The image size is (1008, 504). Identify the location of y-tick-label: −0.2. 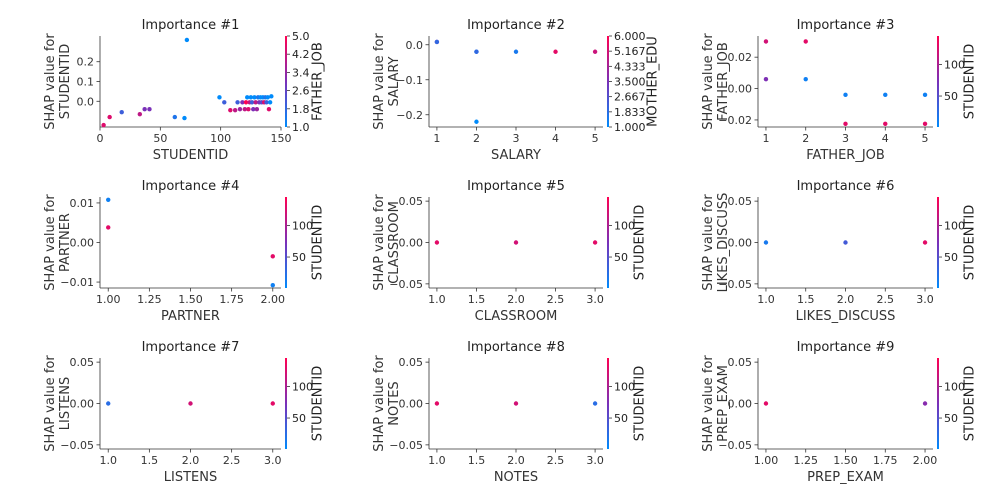
(409, 115).